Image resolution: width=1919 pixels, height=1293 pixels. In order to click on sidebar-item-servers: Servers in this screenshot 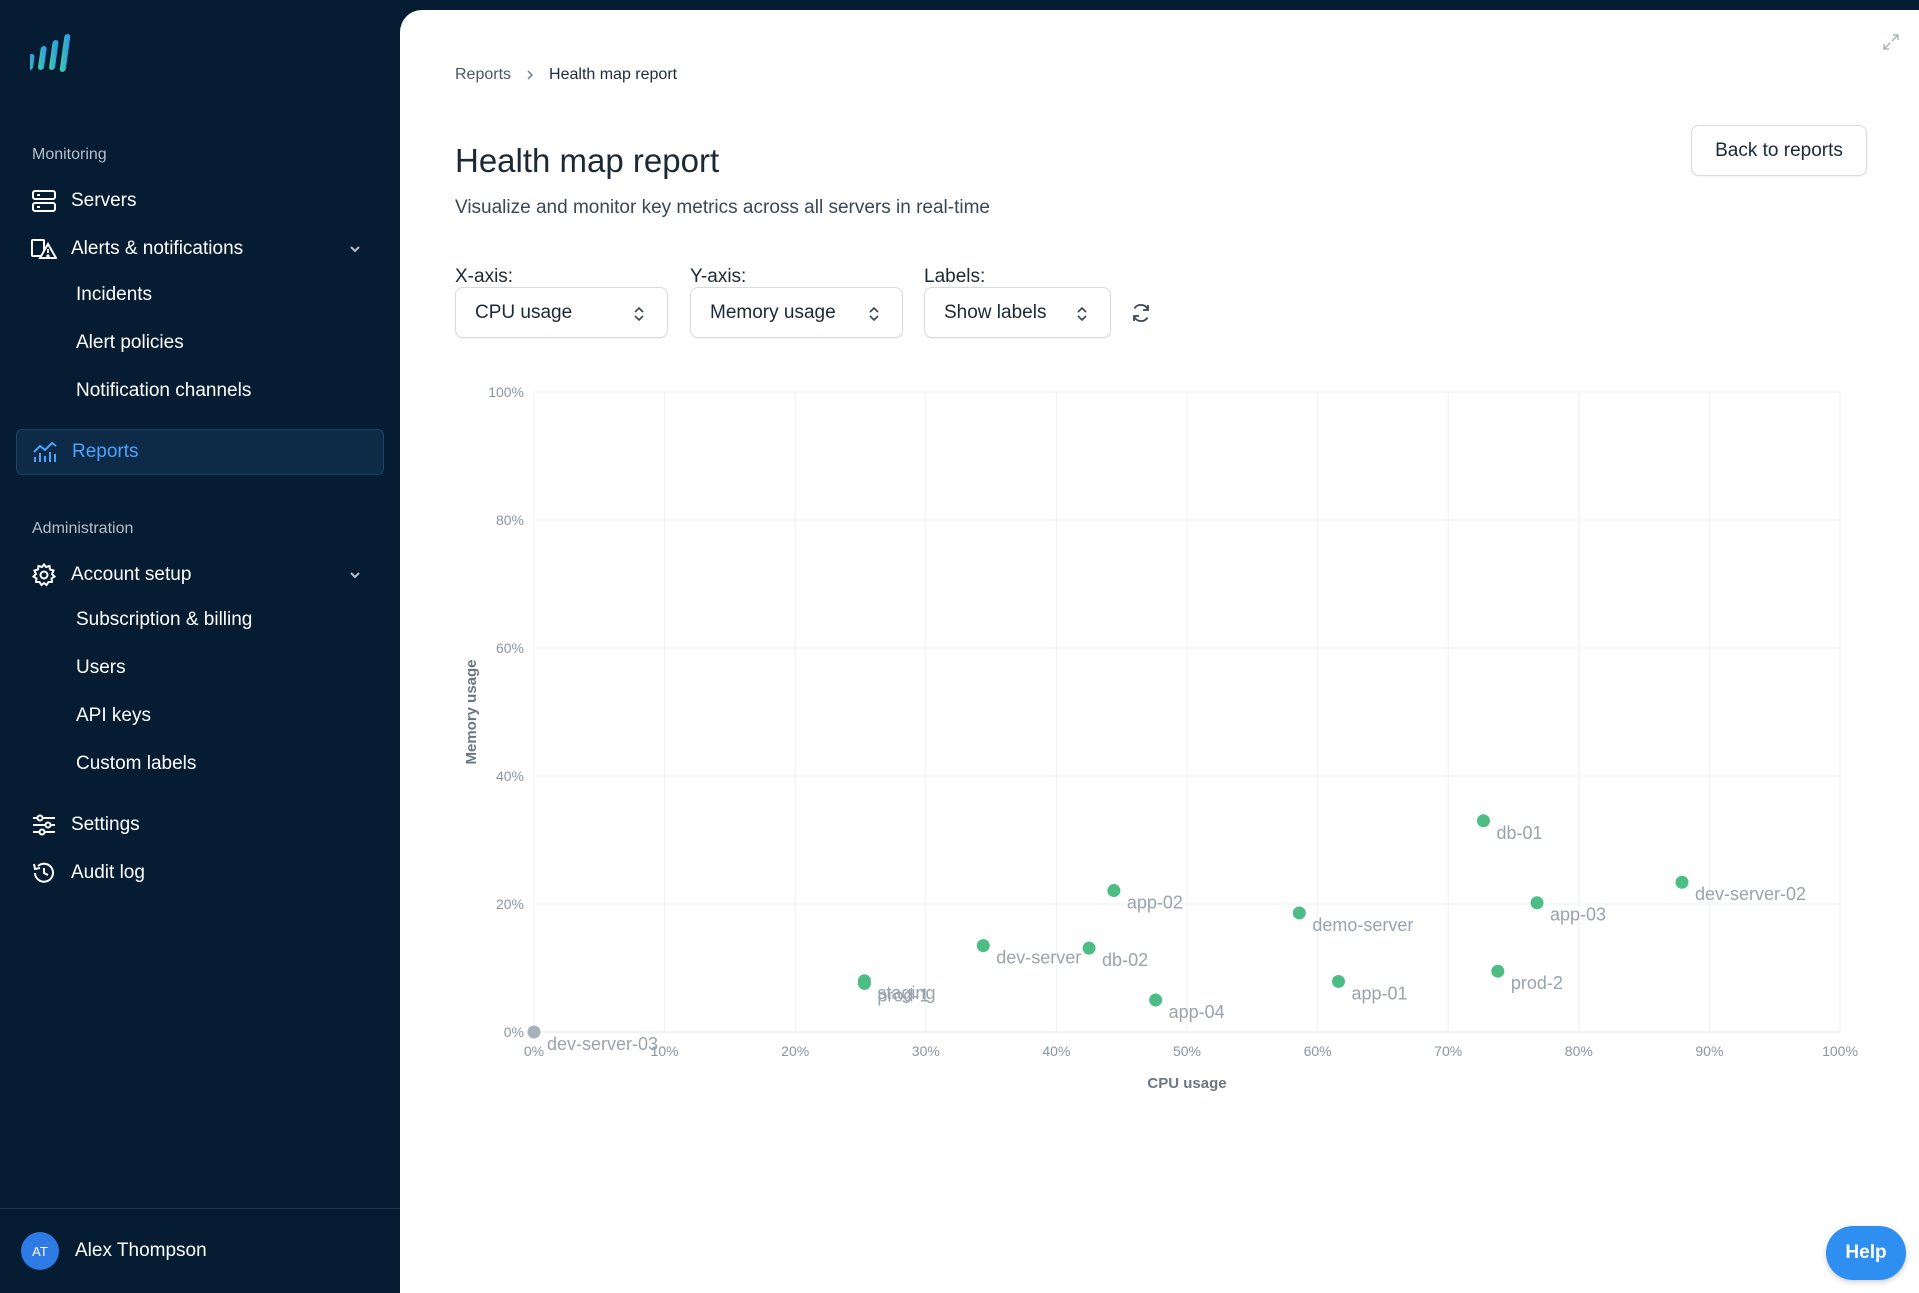, I will do `click(200, 201)`.